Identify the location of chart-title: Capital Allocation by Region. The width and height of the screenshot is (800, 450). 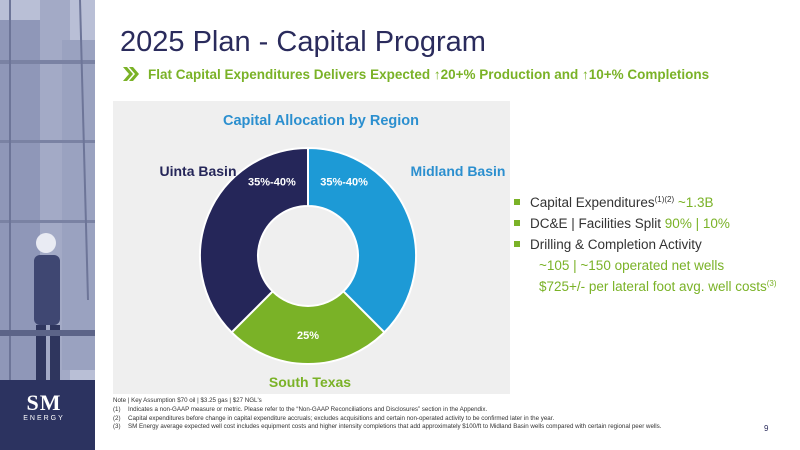
(321, 121).